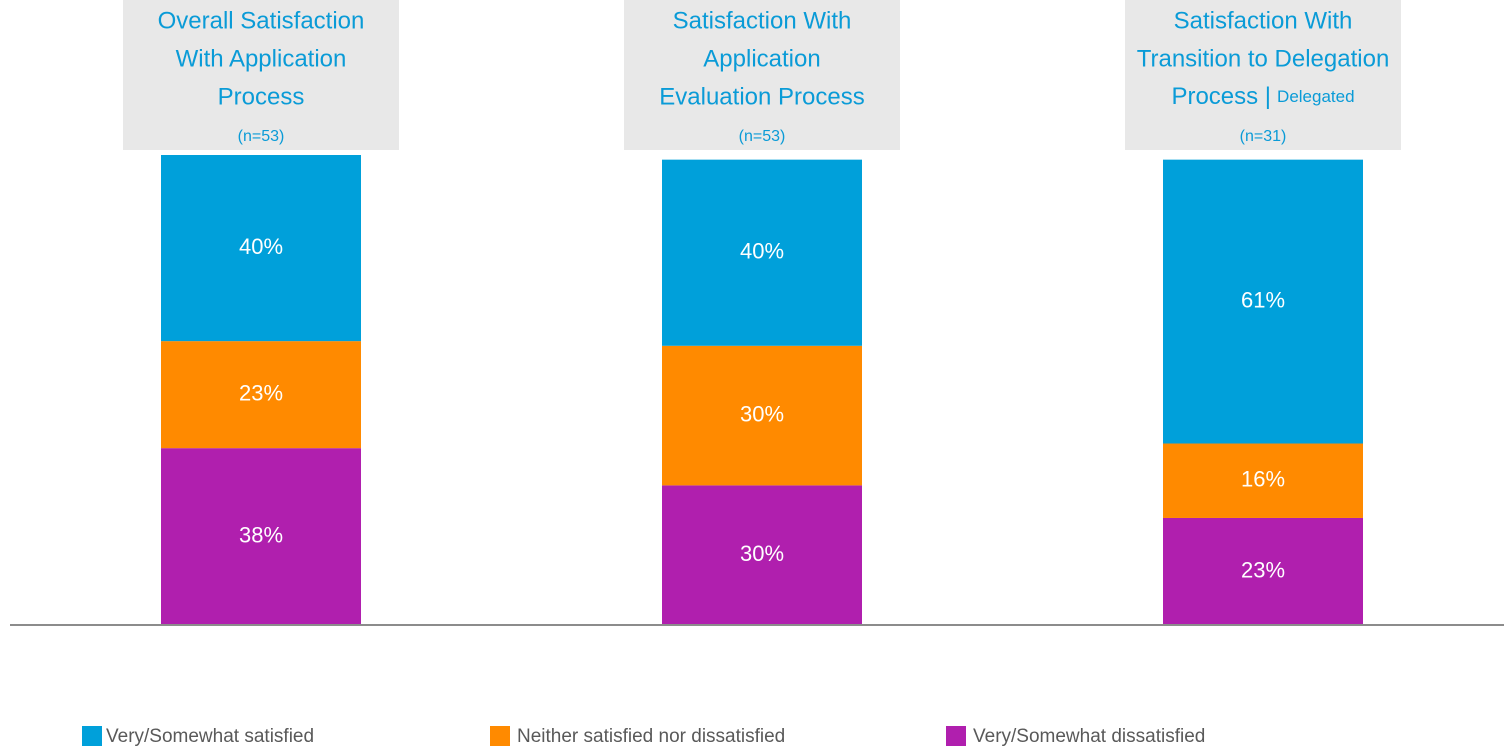 This screenshot has width=1504, height=750. Describe the element at coordinates (1263, 136) in the screenshot. I see `sample-size: (n=31)` at that location.